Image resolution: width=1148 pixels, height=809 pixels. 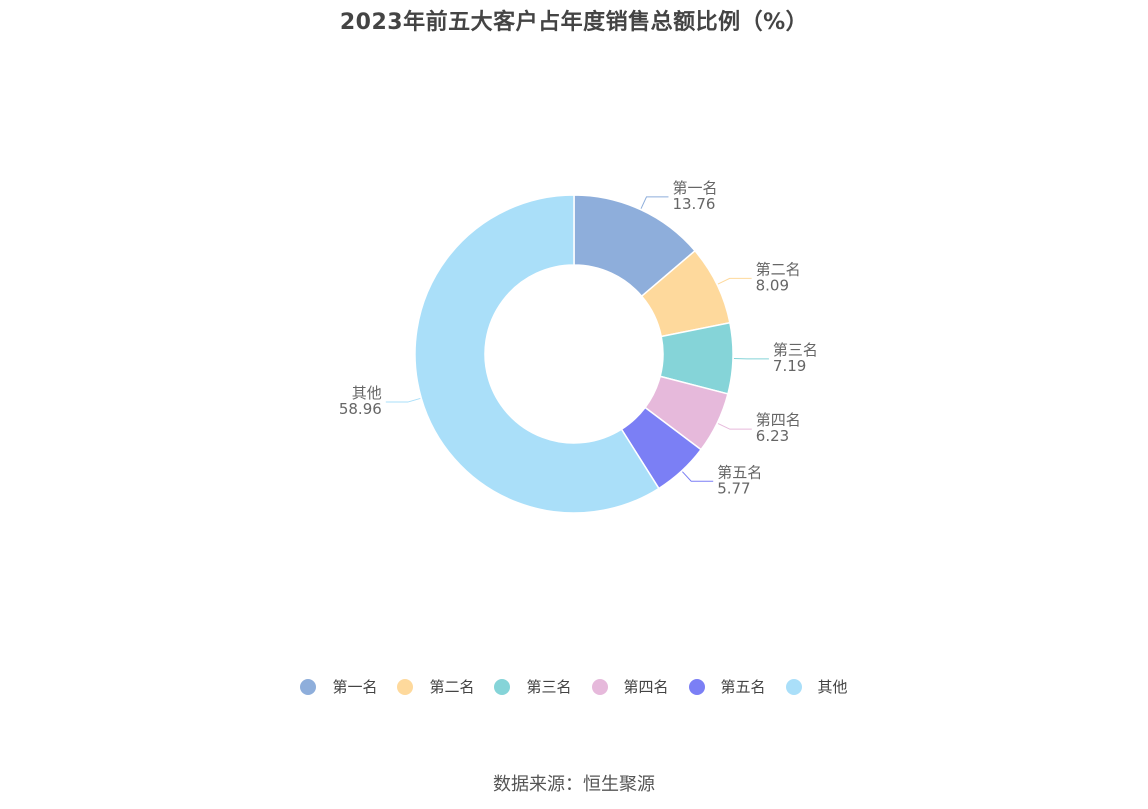 What do you see at coordinates (694, 188) in the screenshot?
I see `slice-label-name-1: 第一名` at bounding box center [694, 188].